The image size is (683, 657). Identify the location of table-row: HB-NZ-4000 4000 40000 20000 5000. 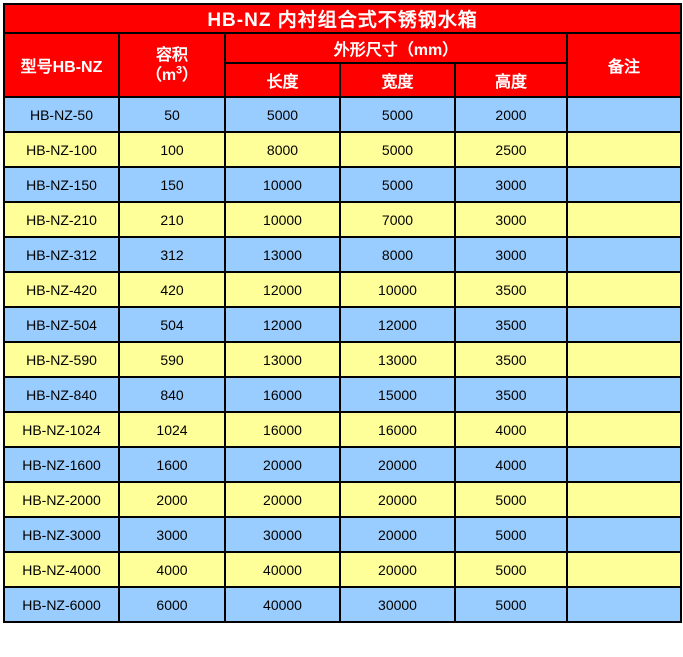
(343, 569).